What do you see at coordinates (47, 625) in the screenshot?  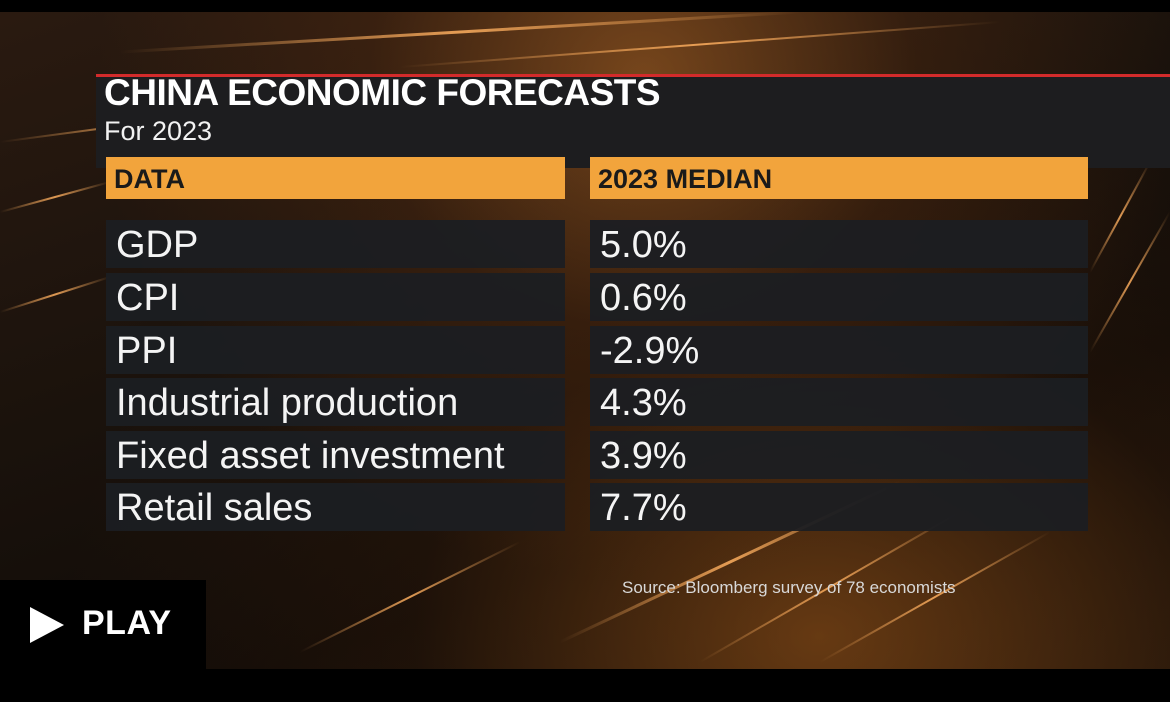 I see `play-icon` at bounding box center [47, 625].